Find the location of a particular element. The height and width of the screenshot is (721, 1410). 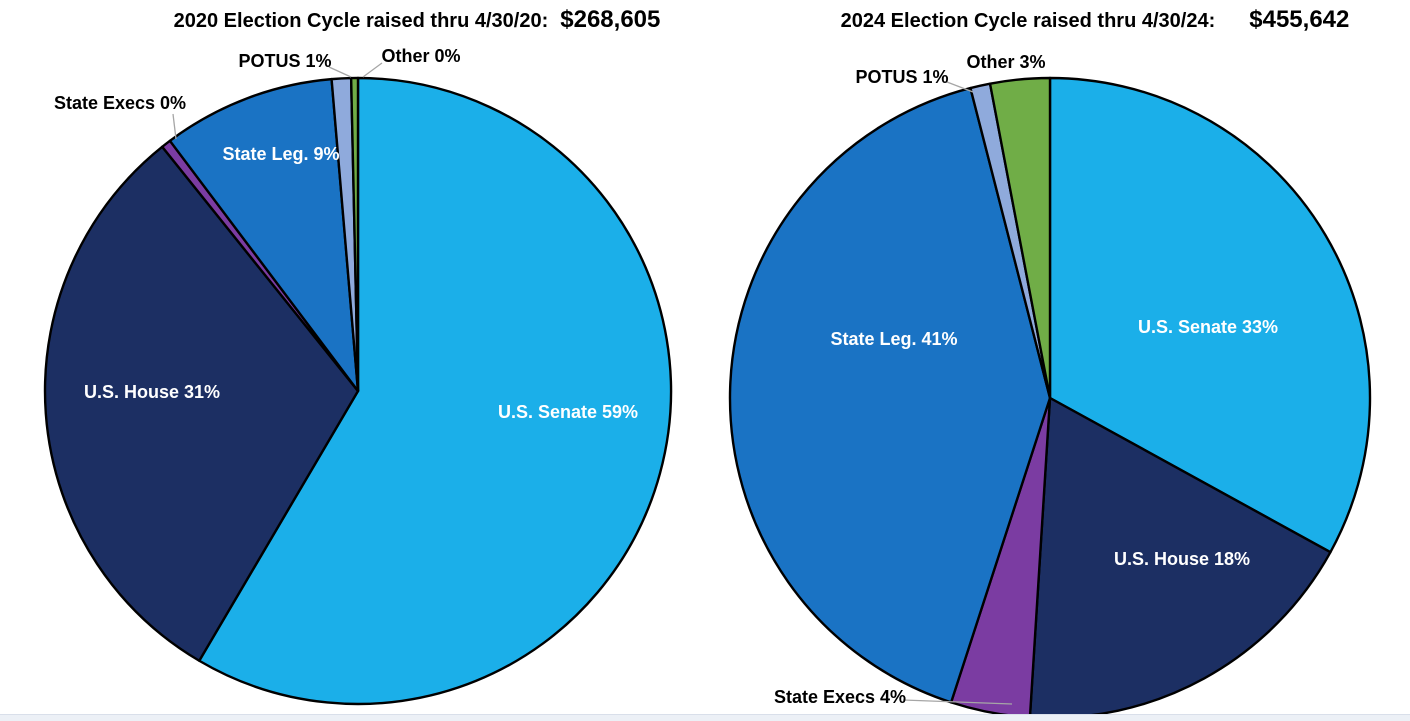

chart-title-2024-amount: $455,642 is located at coordinates (1299, 19).